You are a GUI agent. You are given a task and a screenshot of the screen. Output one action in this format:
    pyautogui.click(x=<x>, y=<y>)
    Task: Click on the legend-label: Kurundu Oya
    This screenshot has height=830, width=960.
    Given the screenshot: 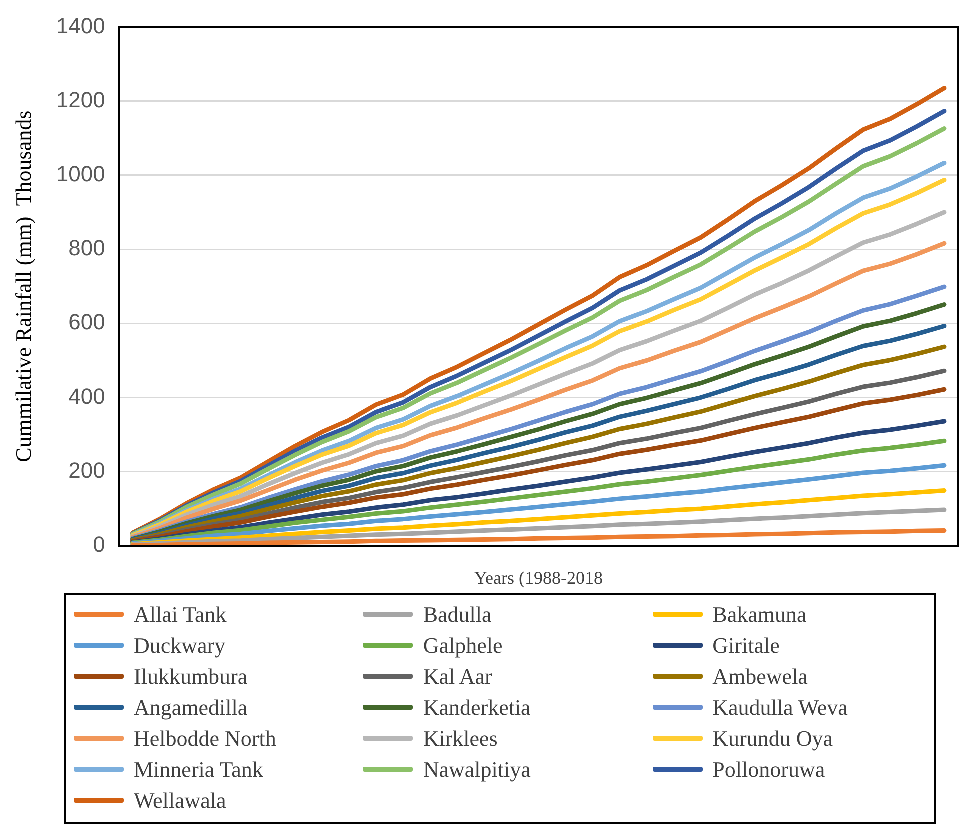 What is the action you would take?
    pyautogui.click(x=773, y=739)
    